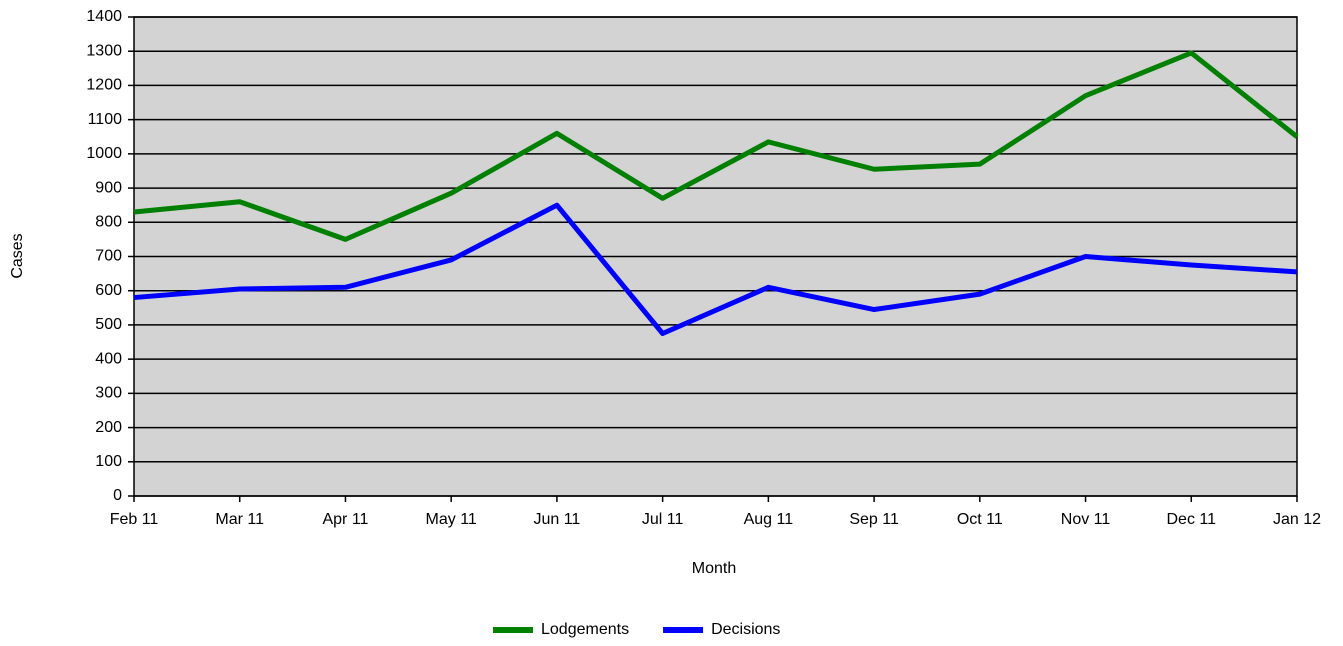  Describe the element at coordinates (117, 495) in the screenshot. I see `y-tick-label: 0` at that location.